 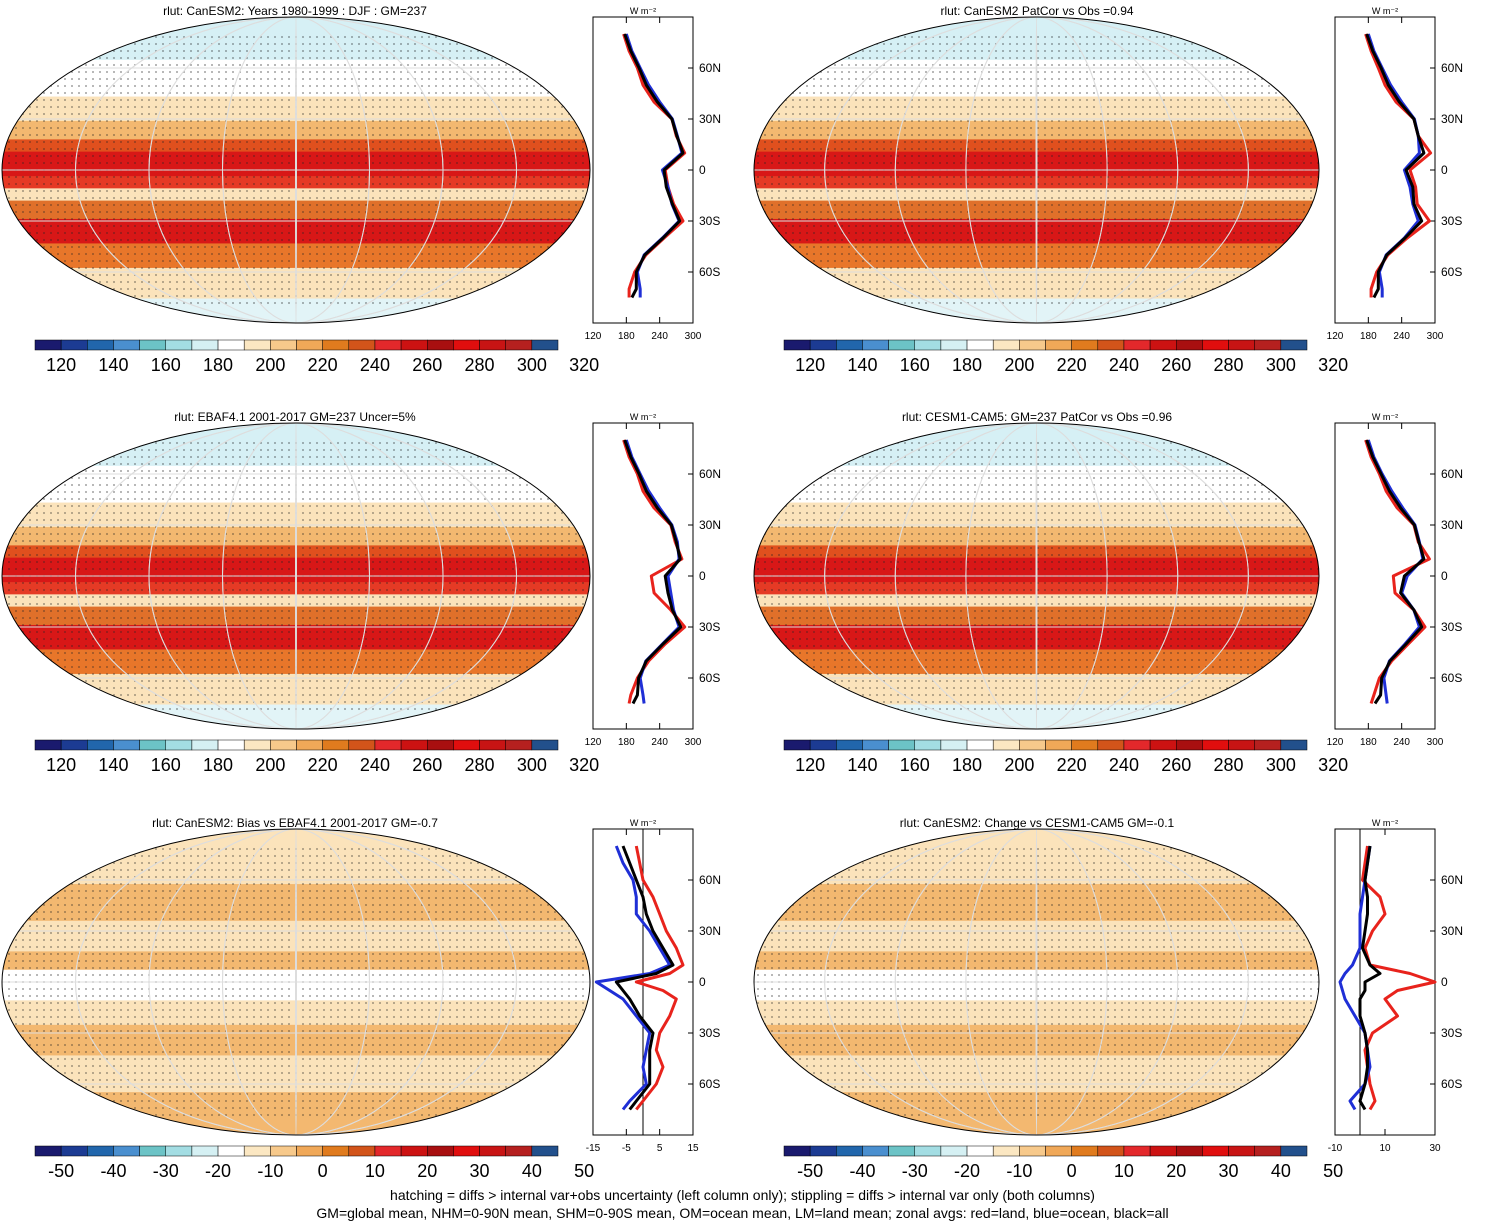 I want to click on colorbar-tick-label: 20, so click(x=1176, y=1171).